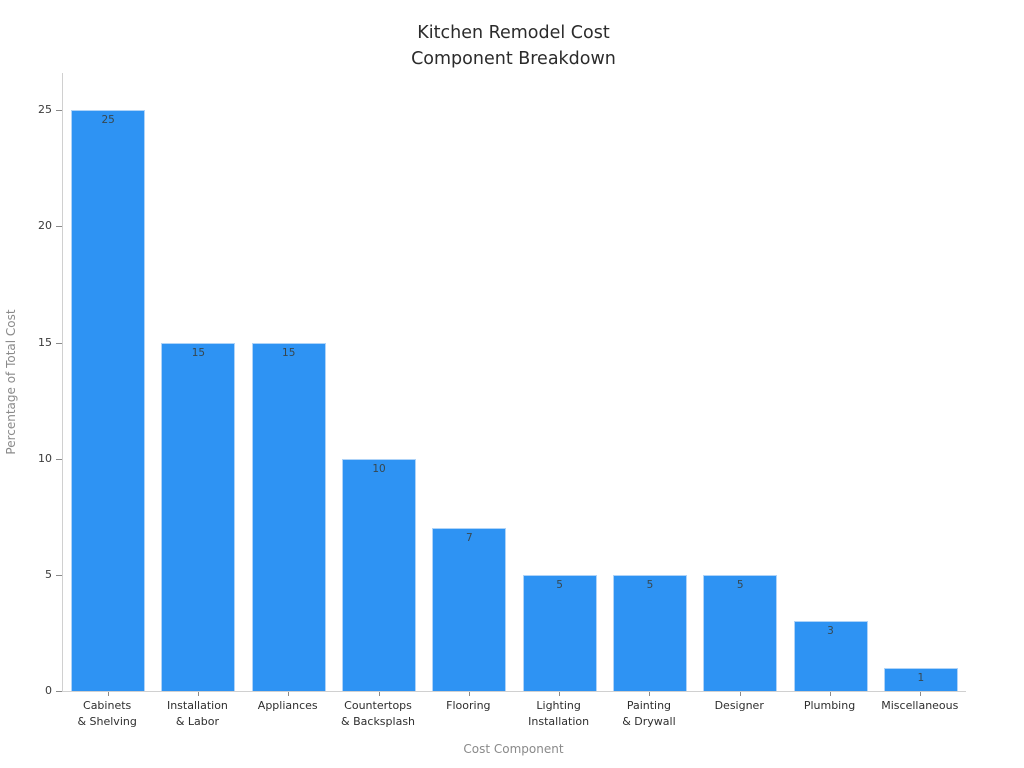  Describe the element at coordinates (108, 400) in the screenshot. I see `bar: 25` at that location.